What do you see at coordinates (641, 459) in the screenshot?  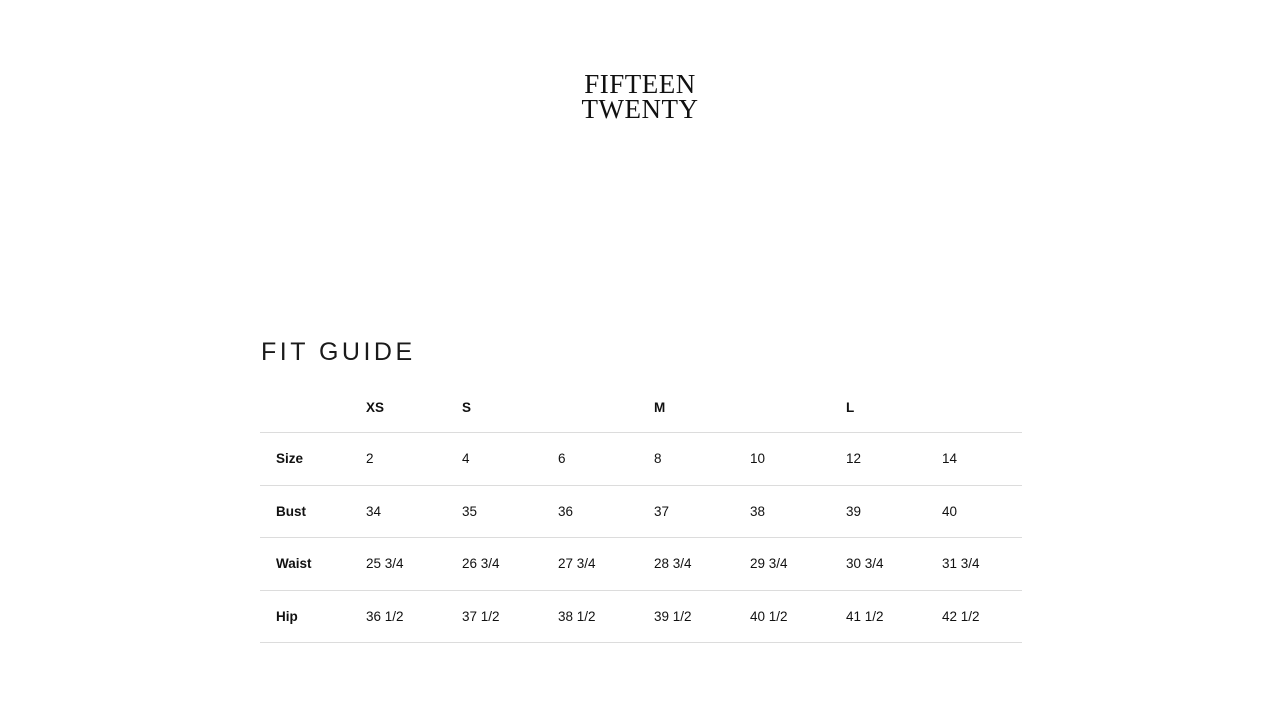 I see `table-row-size: Size 2 4 6 8 10 12 14` at bounding box center [641, 459].